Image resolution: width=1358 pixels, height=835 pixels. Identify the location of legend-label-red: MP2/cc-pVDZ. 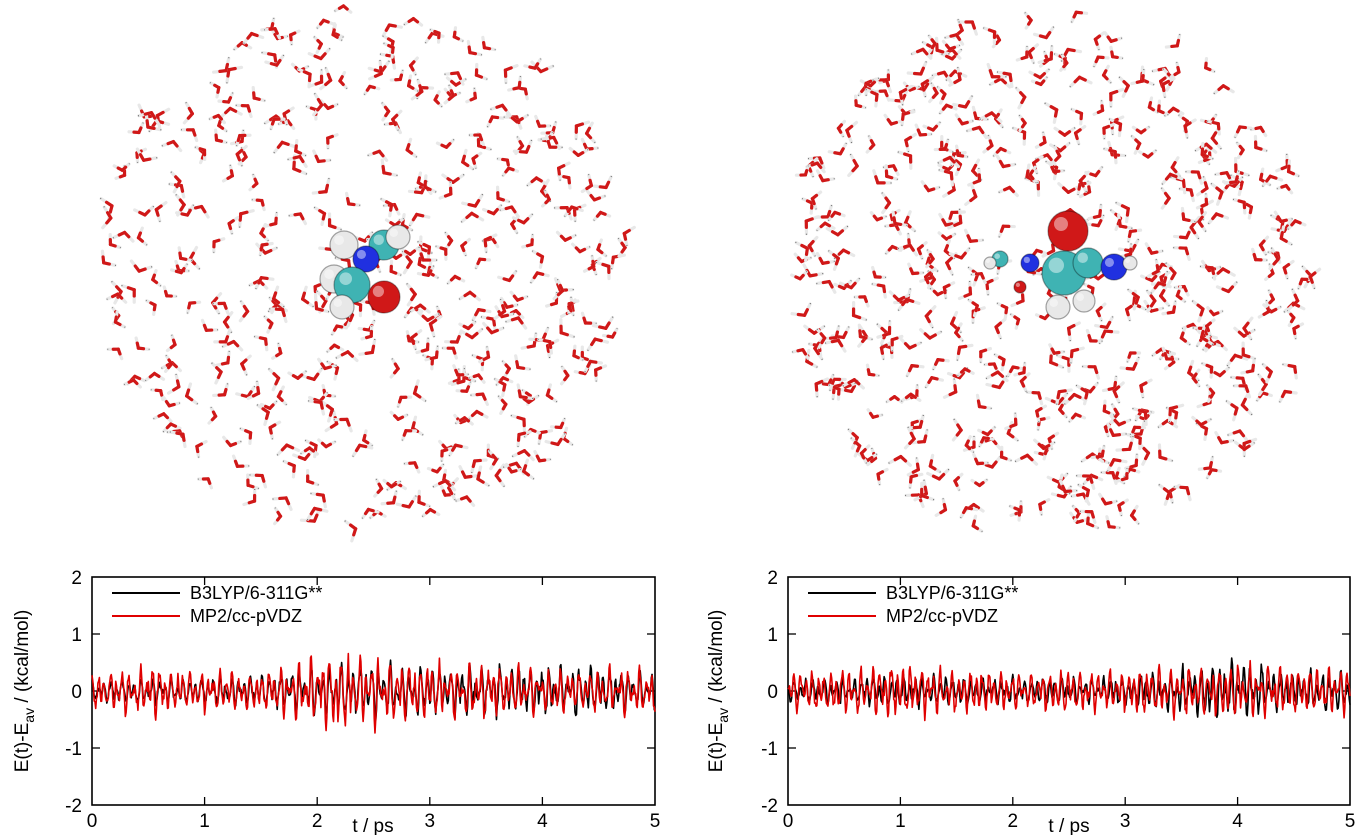
(246, 616).